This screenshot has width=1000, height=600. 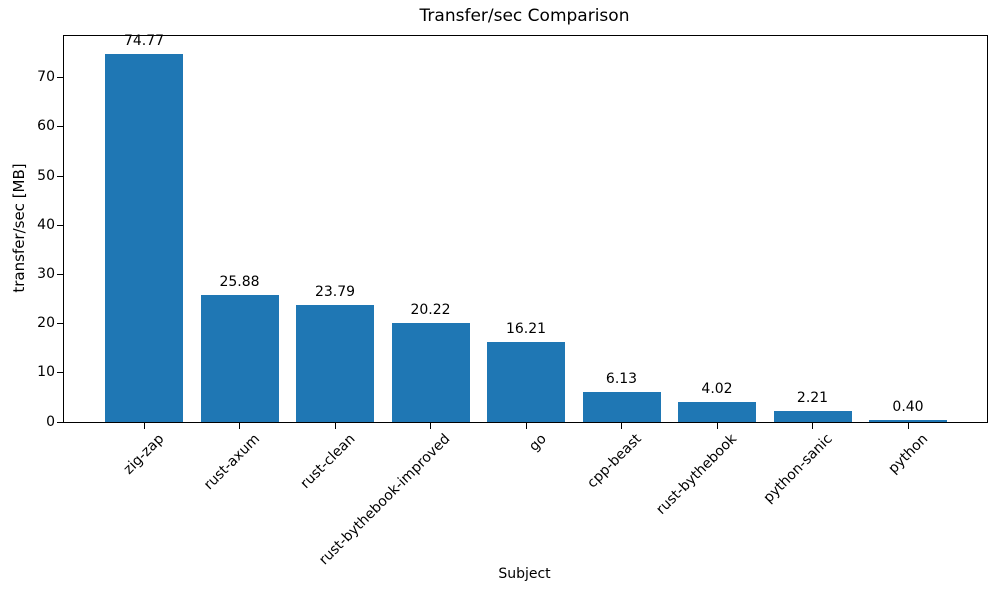 What do you see at coordinates (812, 398) in the screenshot?
I see `bar-value-label: 2.21` at bounding box center [812, 398].